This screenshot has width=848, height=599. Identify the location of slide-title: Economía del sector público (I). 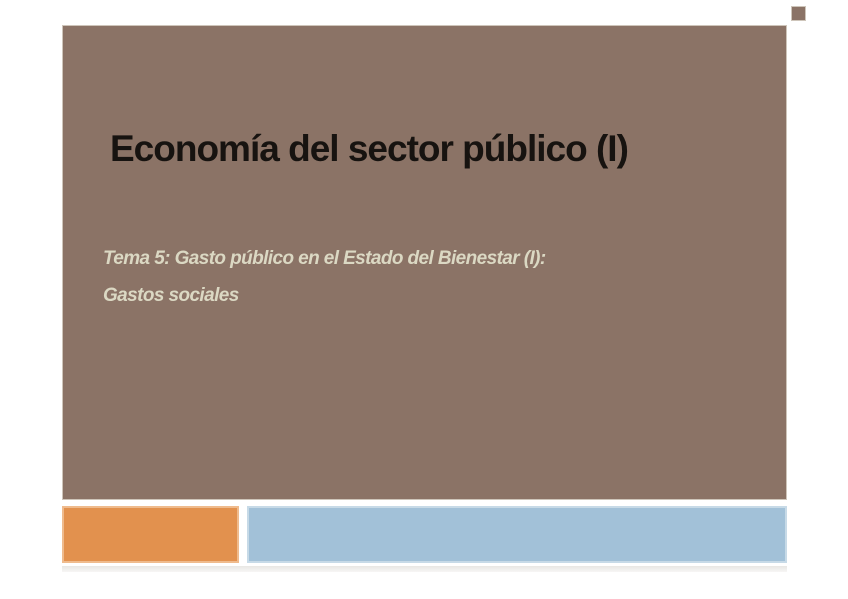
(369, 148).